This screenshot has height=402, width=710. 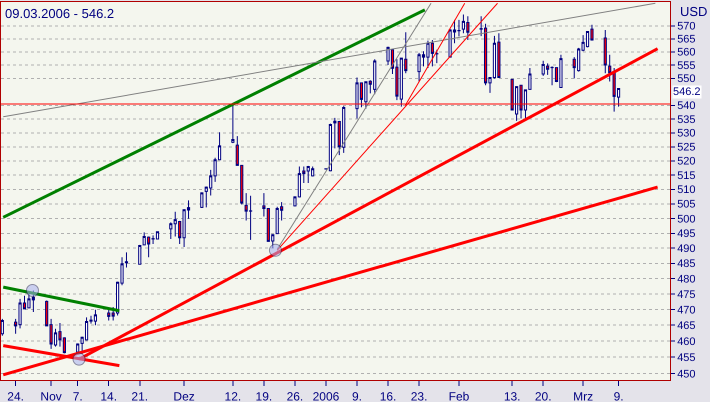 I want to click on y-tick-label: 570, so click(x=686, y=26).